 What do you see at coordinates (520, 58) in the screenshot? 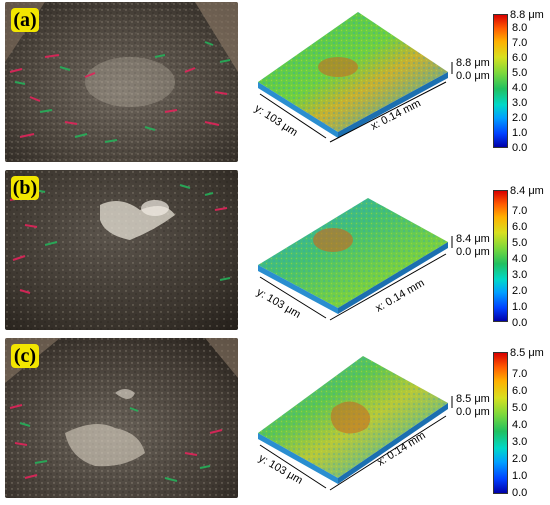
I see `colorbar-a-tick: 6.0` at bounding box center [520, 58].